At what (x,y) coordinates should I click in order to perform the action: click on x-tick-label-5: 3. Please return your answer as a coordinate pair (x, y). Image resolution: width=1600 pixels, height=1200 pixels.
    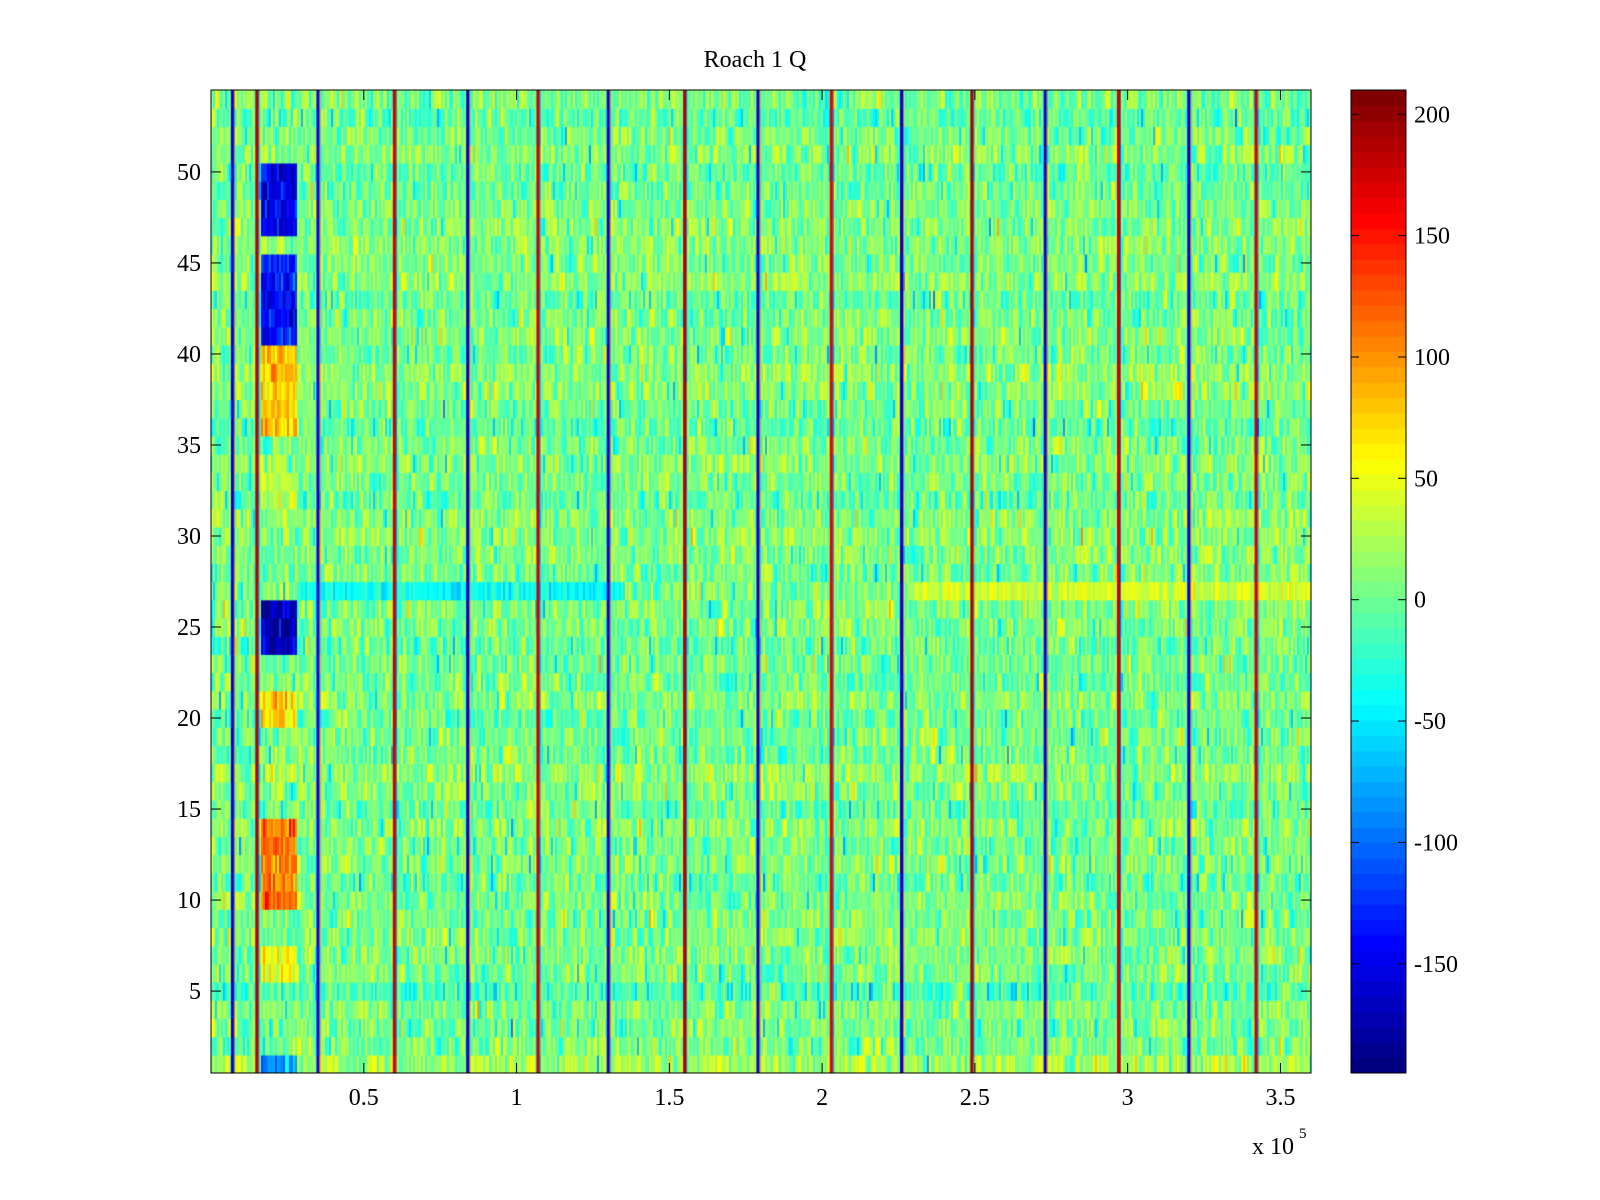
    Looking at the image, I should click on (1128, 1098).